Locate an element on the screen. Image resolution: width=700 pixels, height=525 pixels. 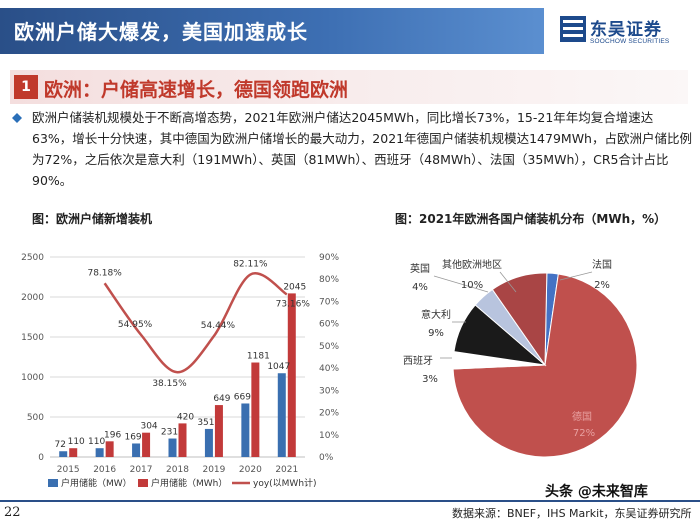
bar-chart-title: 图：欧洲户储新增装机 is located at coordinates (92, 219).